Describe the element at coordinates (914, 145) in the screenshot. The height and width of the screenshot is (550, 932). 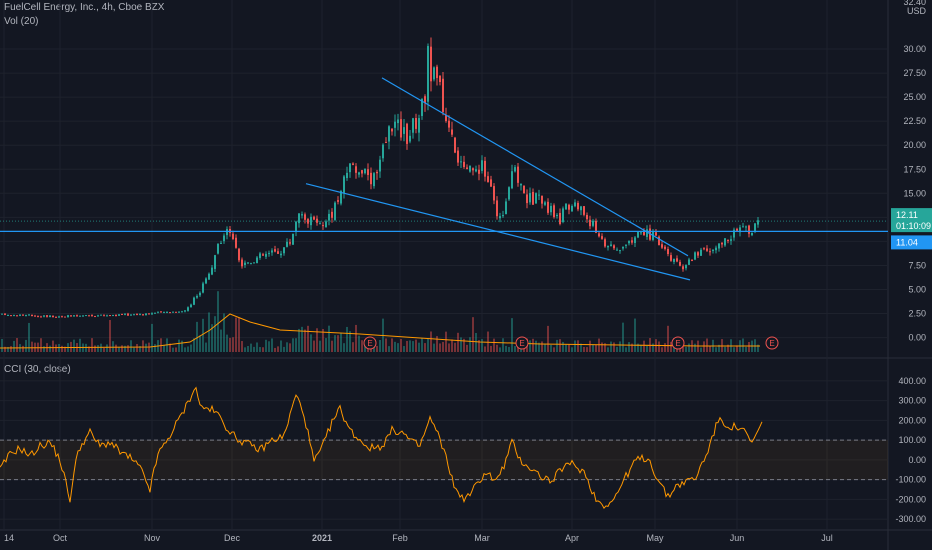
I see `price-tick-label: 20.00` at that location.